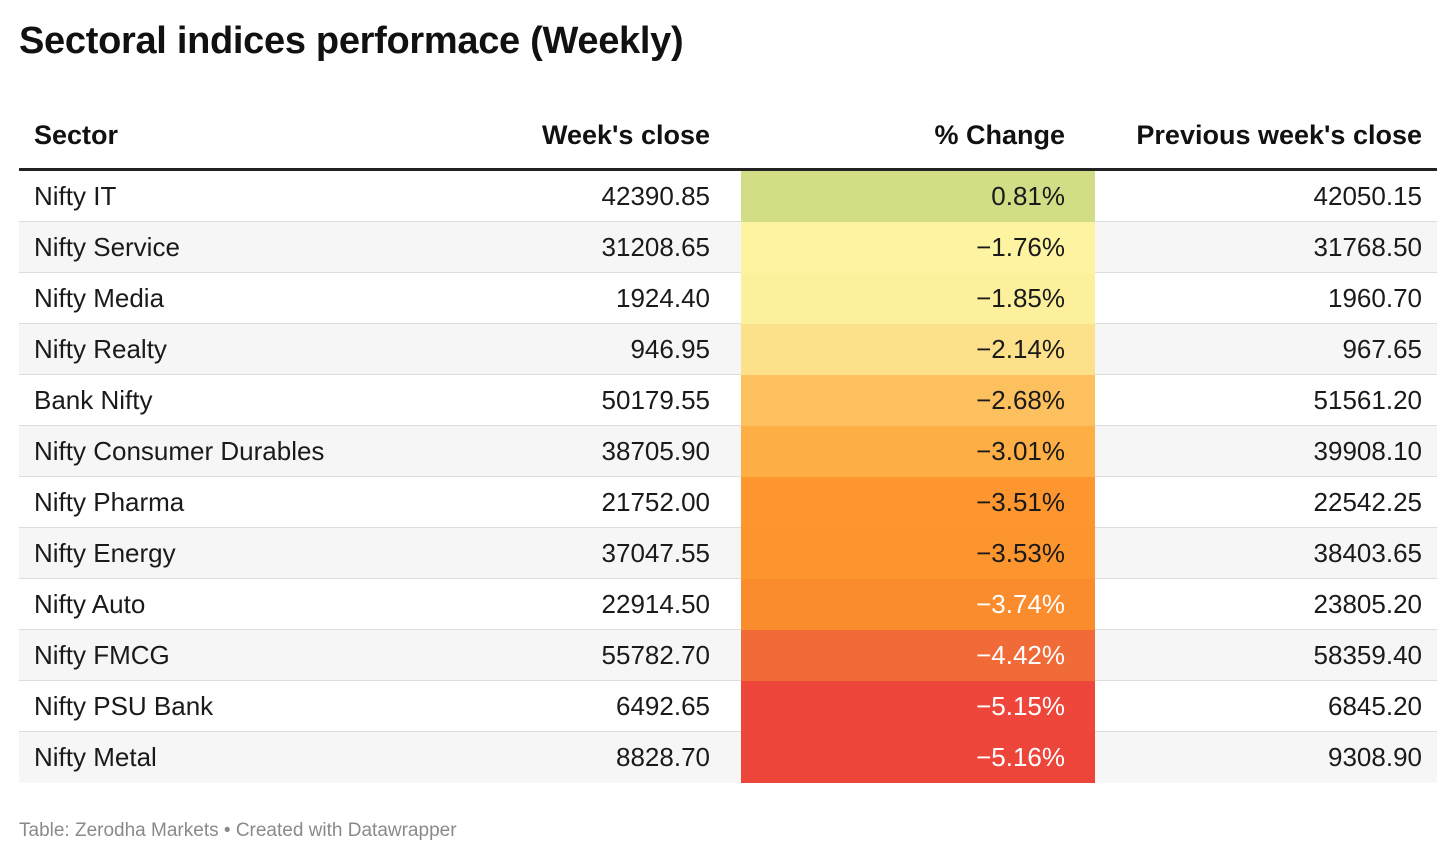  Describe the element at coordinates (95, 757) in the screenshot. I see `sector-cell: Nifty Metal` at that location.